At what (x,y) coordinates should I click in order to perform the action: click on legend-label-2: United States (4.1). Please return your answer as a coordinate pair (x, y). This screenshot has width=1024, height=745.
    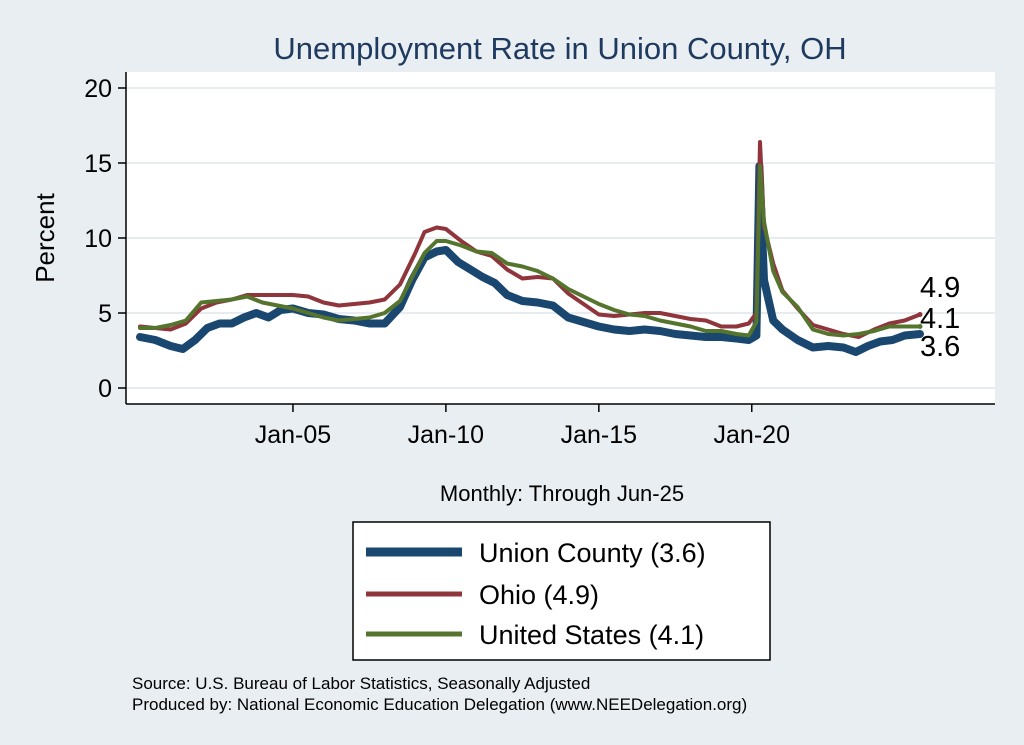
    Looking at the image, I should click on (591, 635).